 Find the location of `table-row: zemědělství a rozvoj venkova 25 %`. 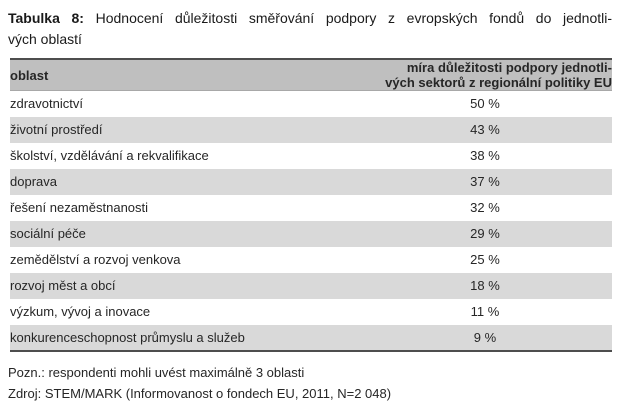

table-row: zemědělství a rozvoj venkova 25 % is located at coordinates (311, 260).